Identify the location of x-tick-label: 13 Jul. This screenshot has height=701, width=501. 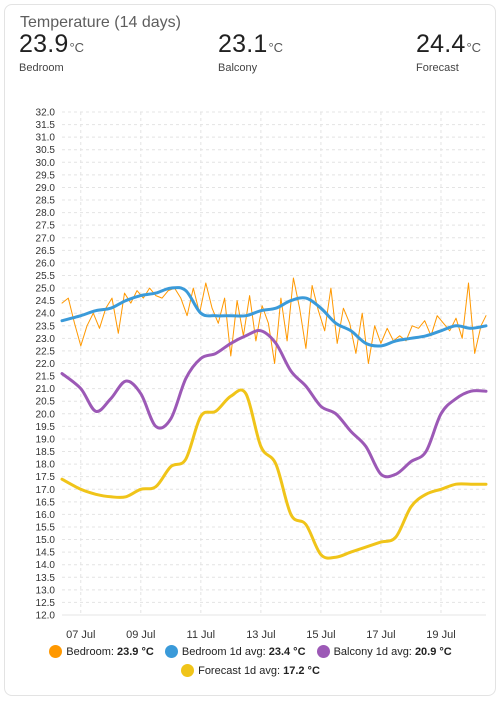
(260, 635).